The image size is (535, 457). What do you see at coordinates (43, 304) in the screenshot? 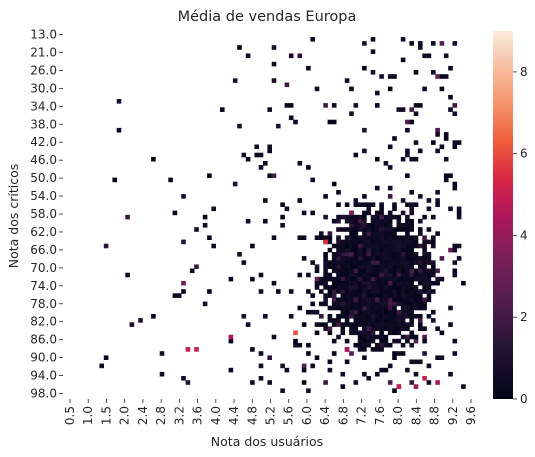
I see `y-tick-label: 78.0` at bounding box center [43, 304].